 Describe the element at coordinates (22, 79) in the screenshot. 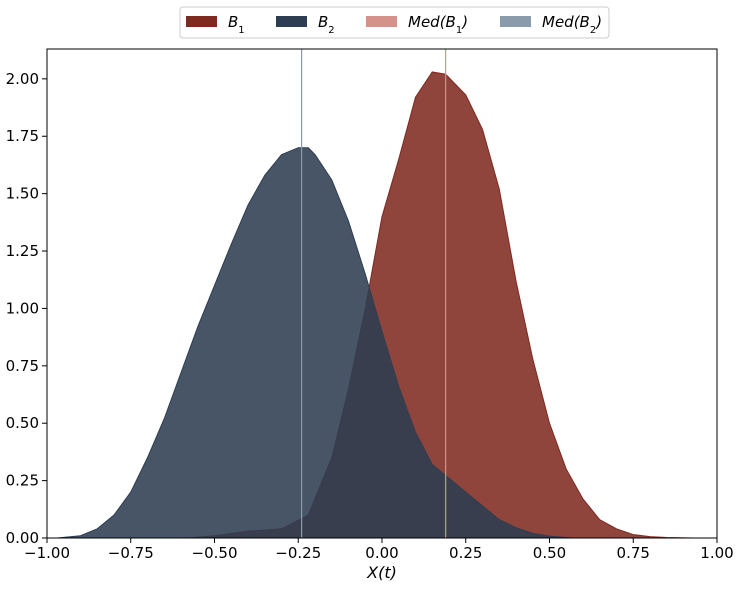

I see `y-tick-label: 2.00` at that location.